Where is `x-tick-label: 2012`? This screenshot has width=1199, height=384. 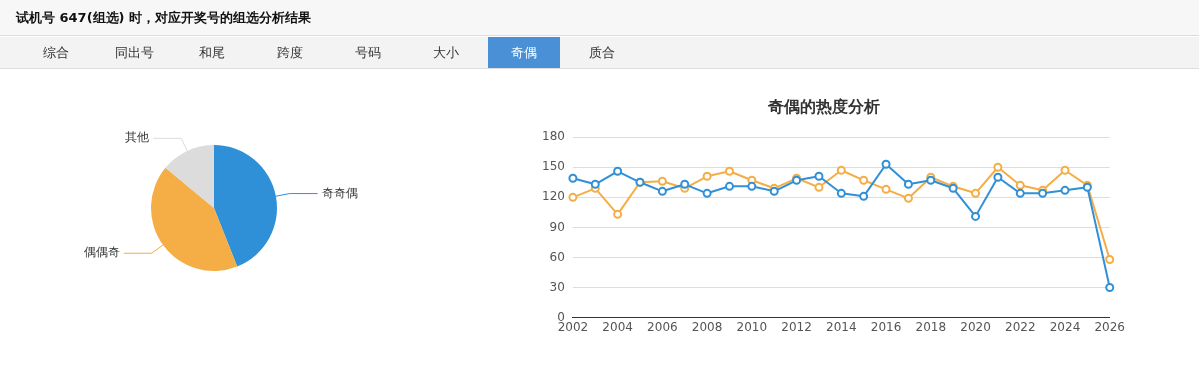 x-tick-label: 2012 is located at coordinates (796, 326).